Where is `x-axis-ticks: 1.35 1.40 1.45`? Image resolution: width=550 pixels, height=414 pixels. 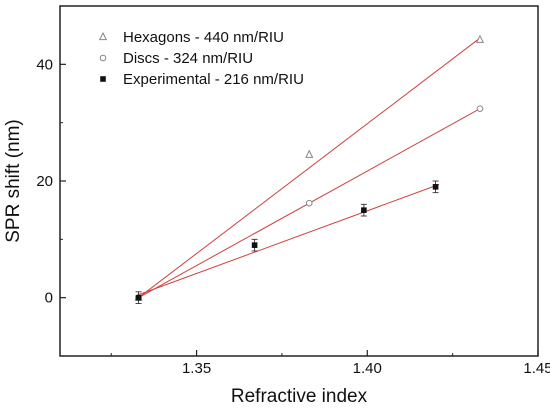 x-axis-ticks: 1.35 1.40 1.45 is located at coordinates (330, 363).